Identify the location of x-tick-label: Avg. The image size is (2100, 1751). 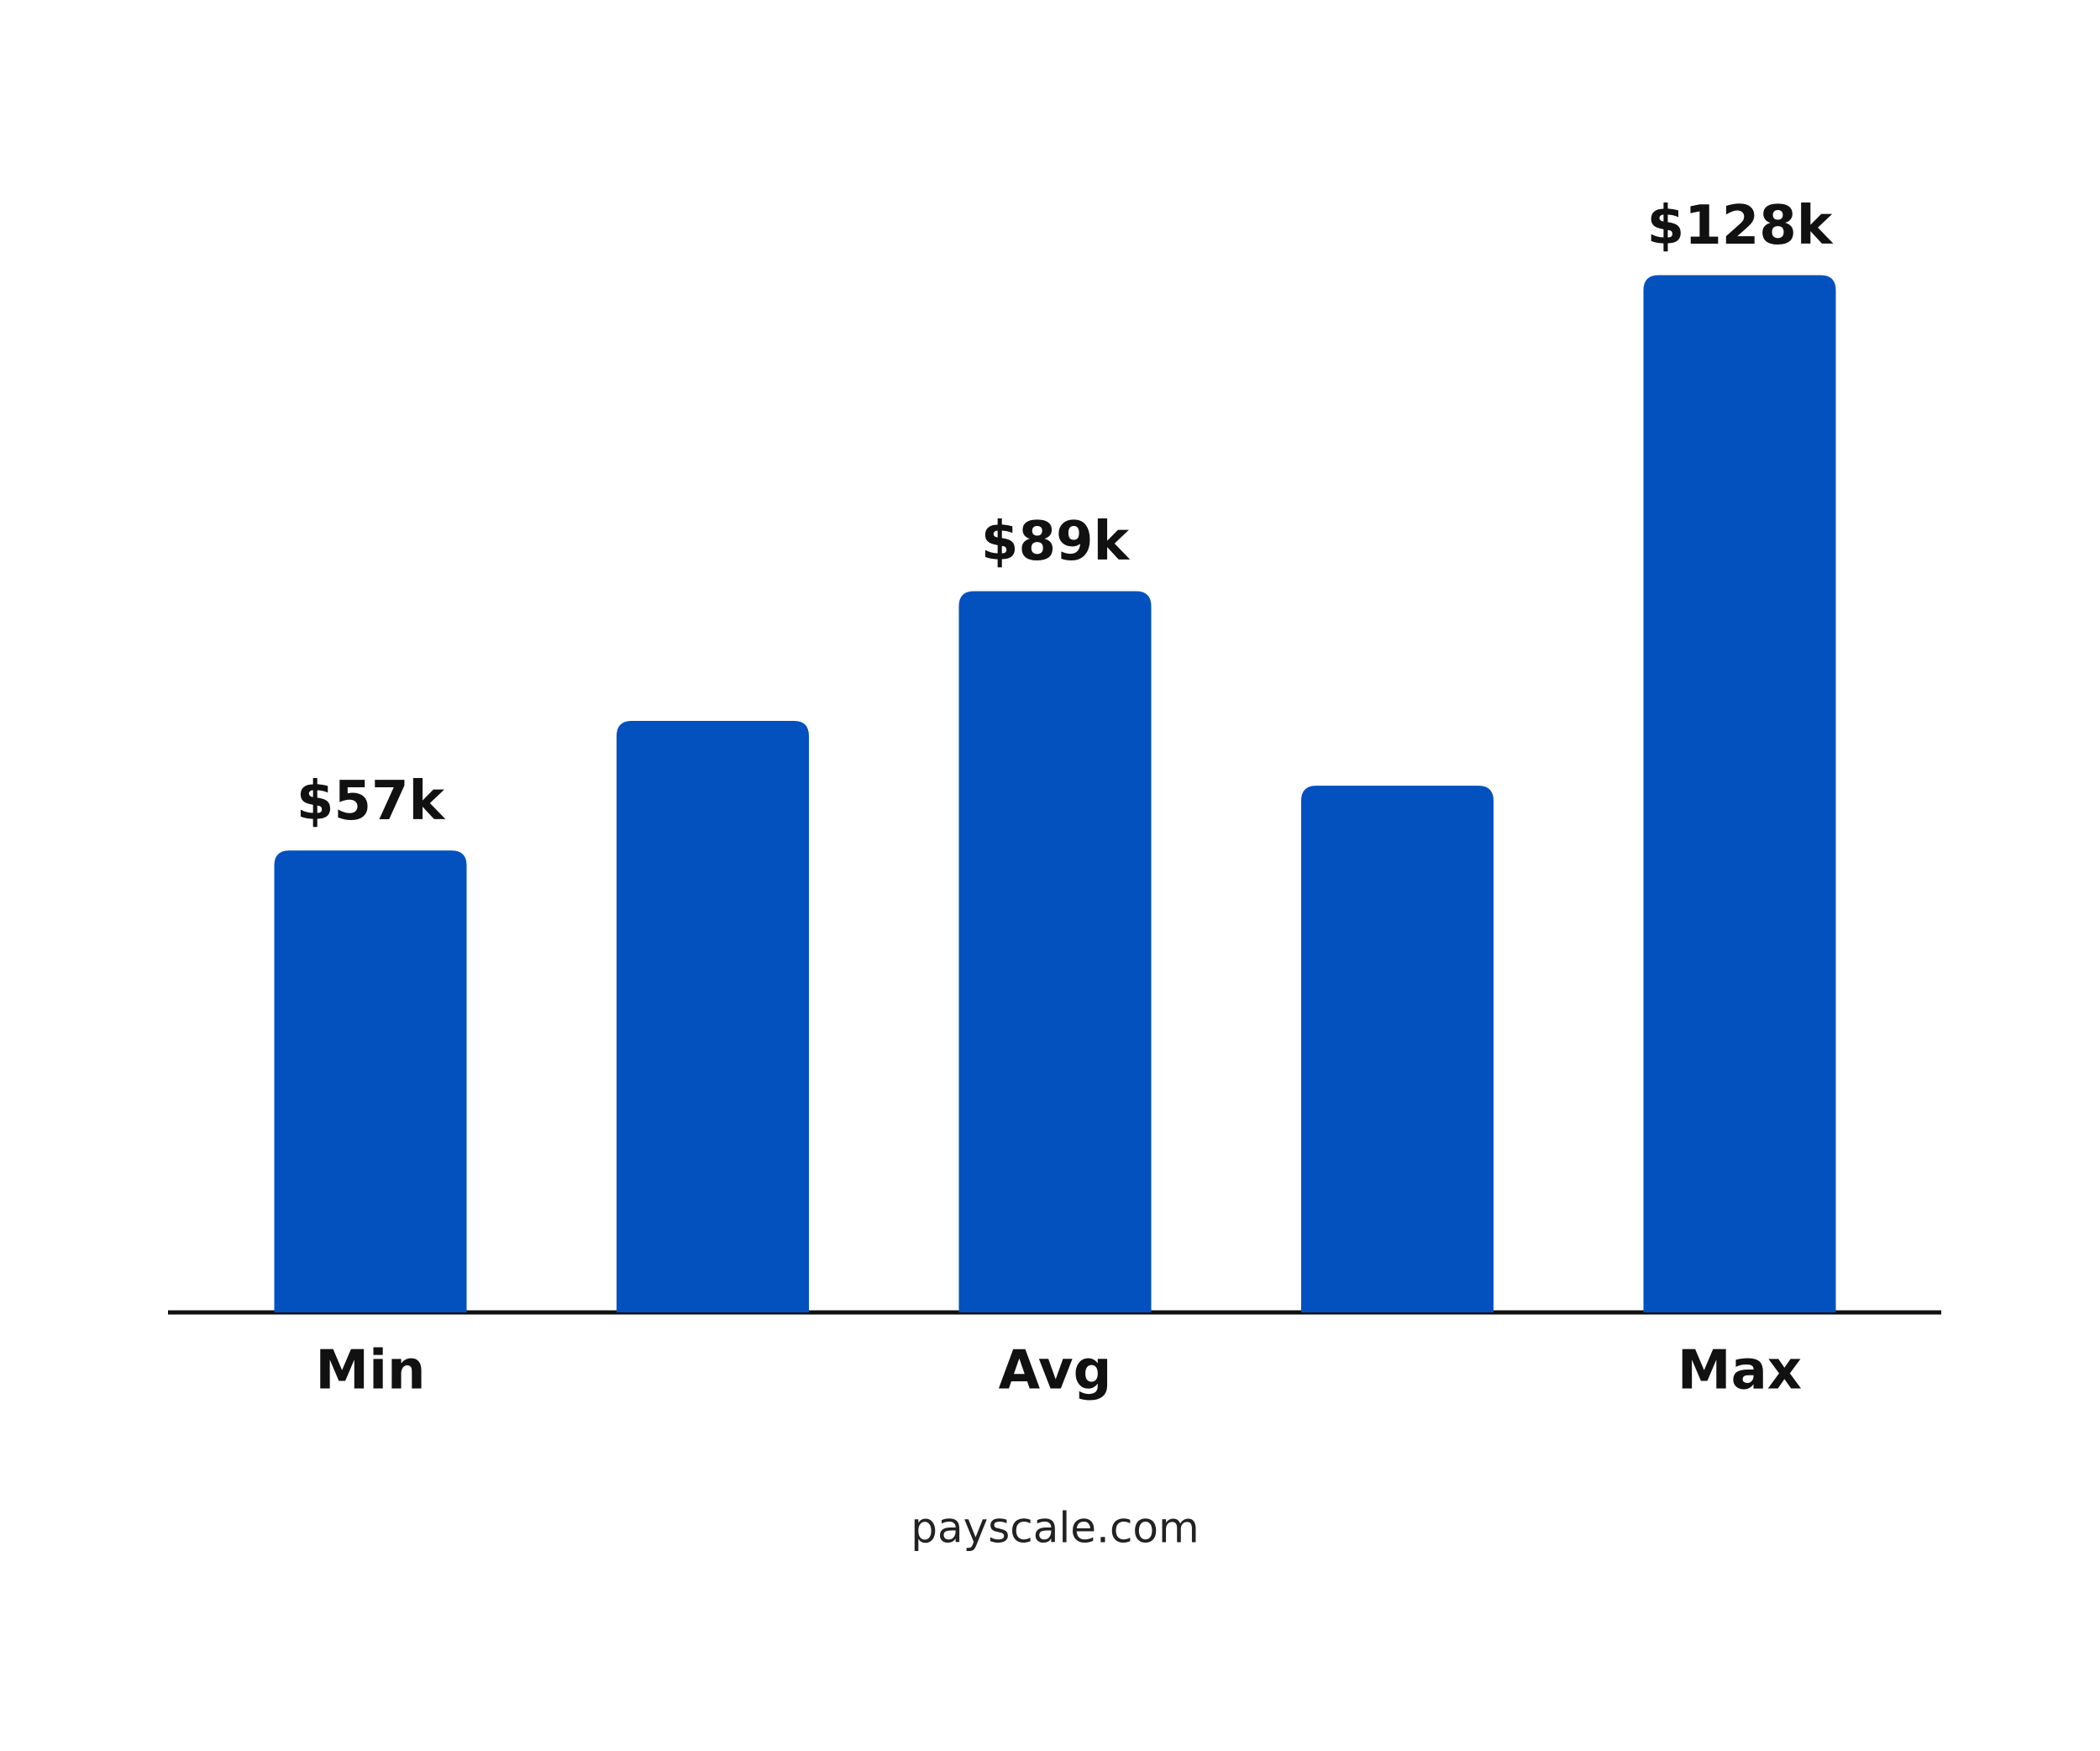
(1055, 1371).